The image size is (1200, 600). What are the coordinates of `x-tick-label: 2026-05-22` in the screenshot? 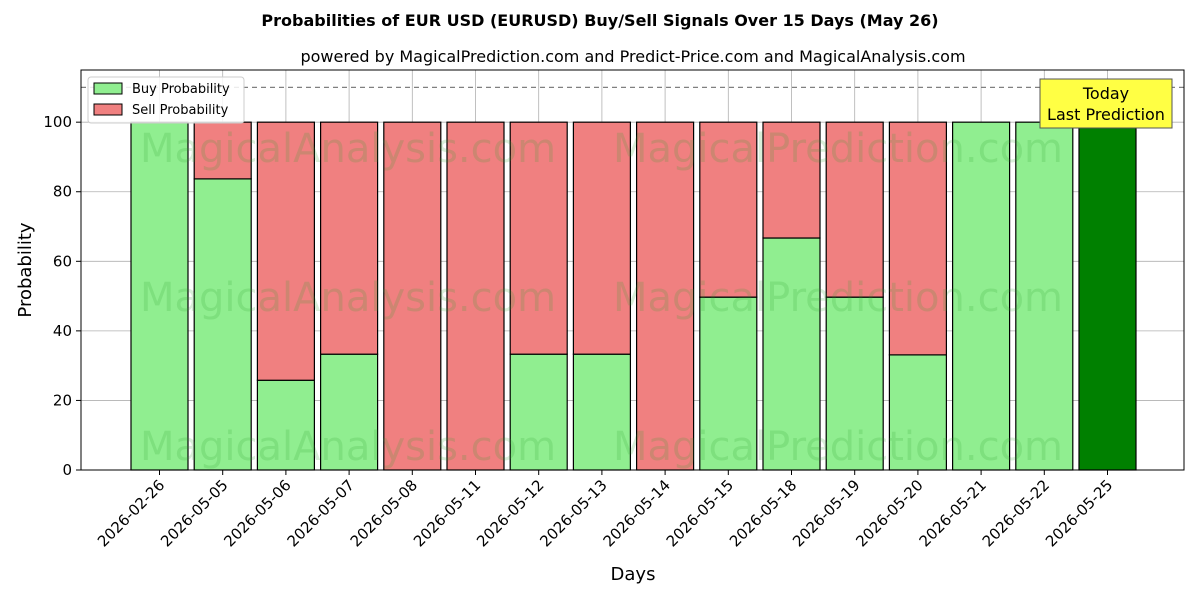 It's located at (1016, 513).